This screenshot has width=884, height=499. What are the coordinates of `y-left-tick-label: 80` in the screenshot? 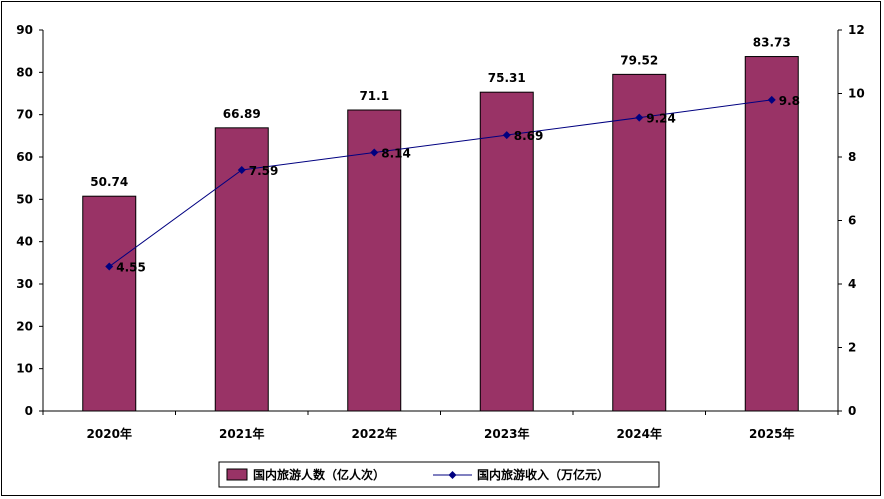 It's located at (24, 72).